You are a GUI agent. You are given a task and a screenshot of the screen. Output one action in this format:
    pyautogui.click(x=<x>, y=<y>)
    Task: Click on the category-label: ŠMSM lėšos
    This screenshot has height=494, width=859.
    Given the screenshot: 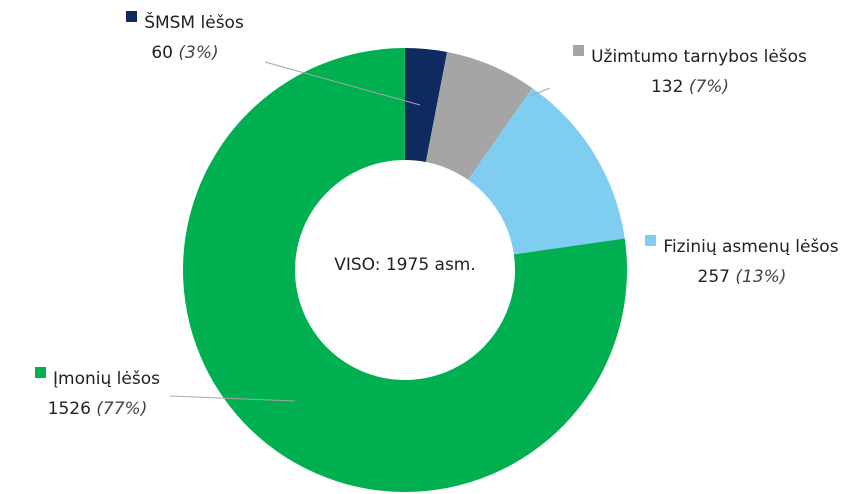 What is the action you would take?
    pyautogui.click(x=194, y=23)
    